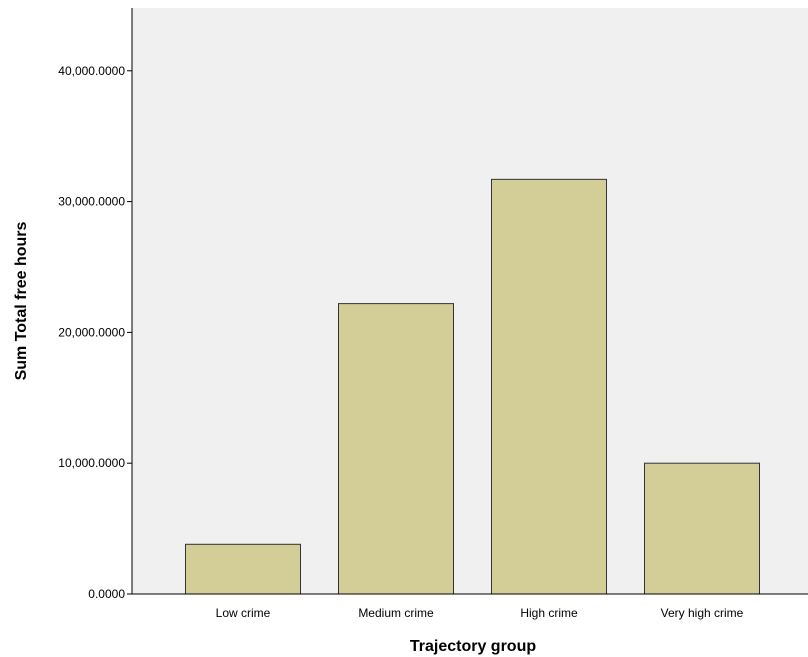  Describe the element at coordinates (91, 463) in the screenshot. I see `y-tick-label: 10,000.0000` at that location.